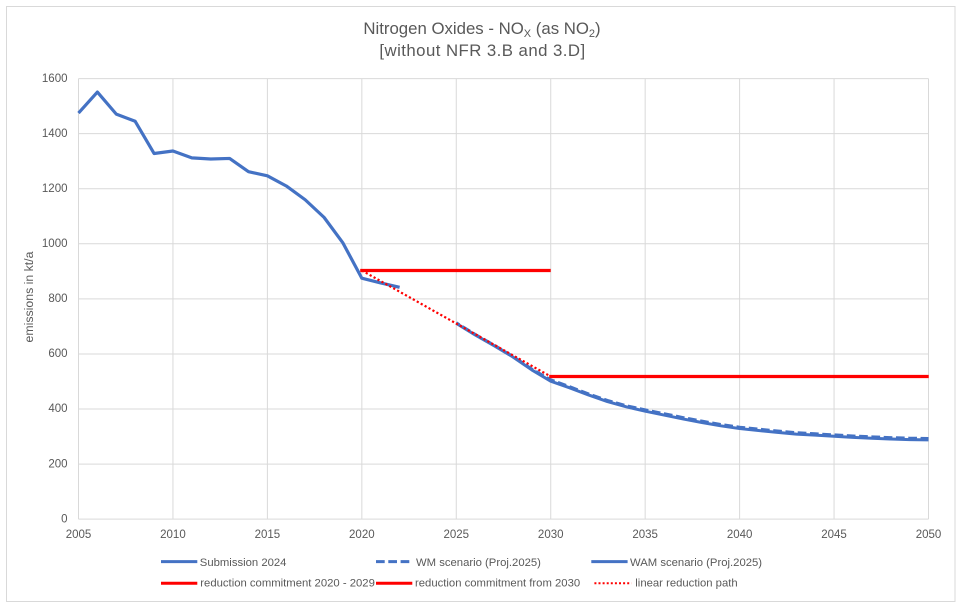 Image resolution: width=963 pixels, height=609 pixels. I want to click on svg-text: 1400, so click(55, 134).